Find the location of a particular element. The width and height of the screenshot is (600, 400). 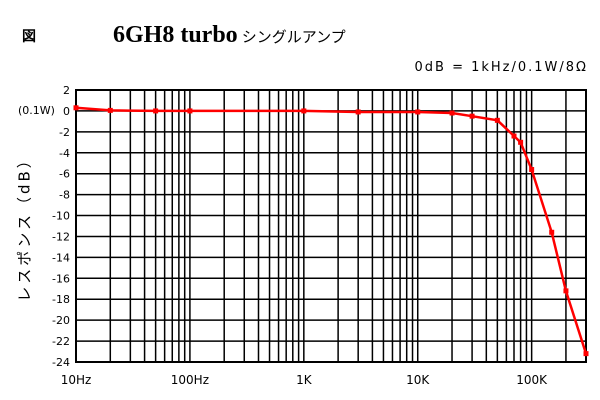

y-tick-label: -20 is located at coordinates (61, 320).